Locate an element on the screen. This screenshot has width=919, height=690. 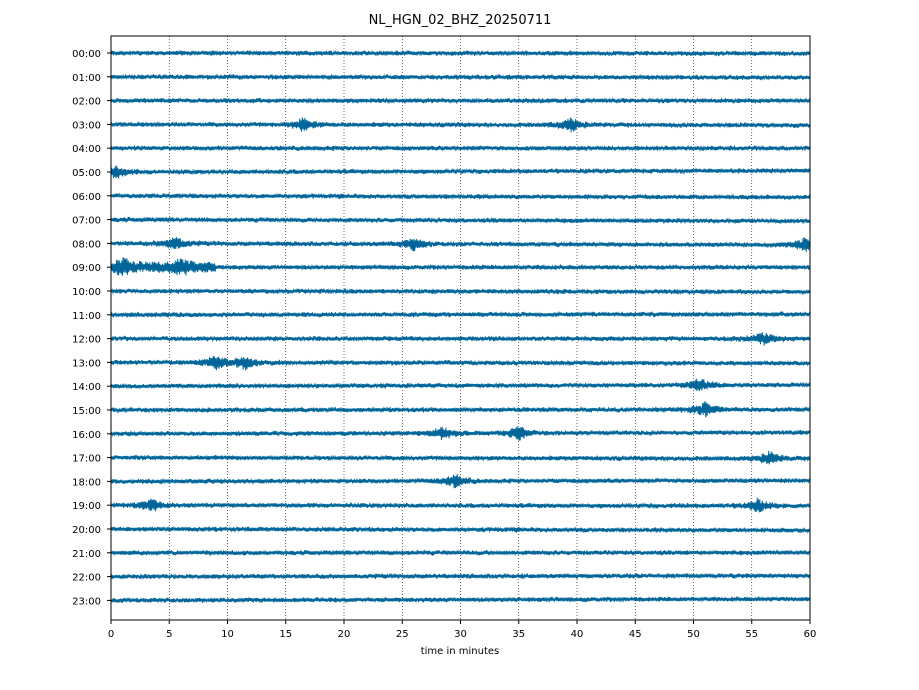
trace-22:00 is located at coordinates (460, 576).